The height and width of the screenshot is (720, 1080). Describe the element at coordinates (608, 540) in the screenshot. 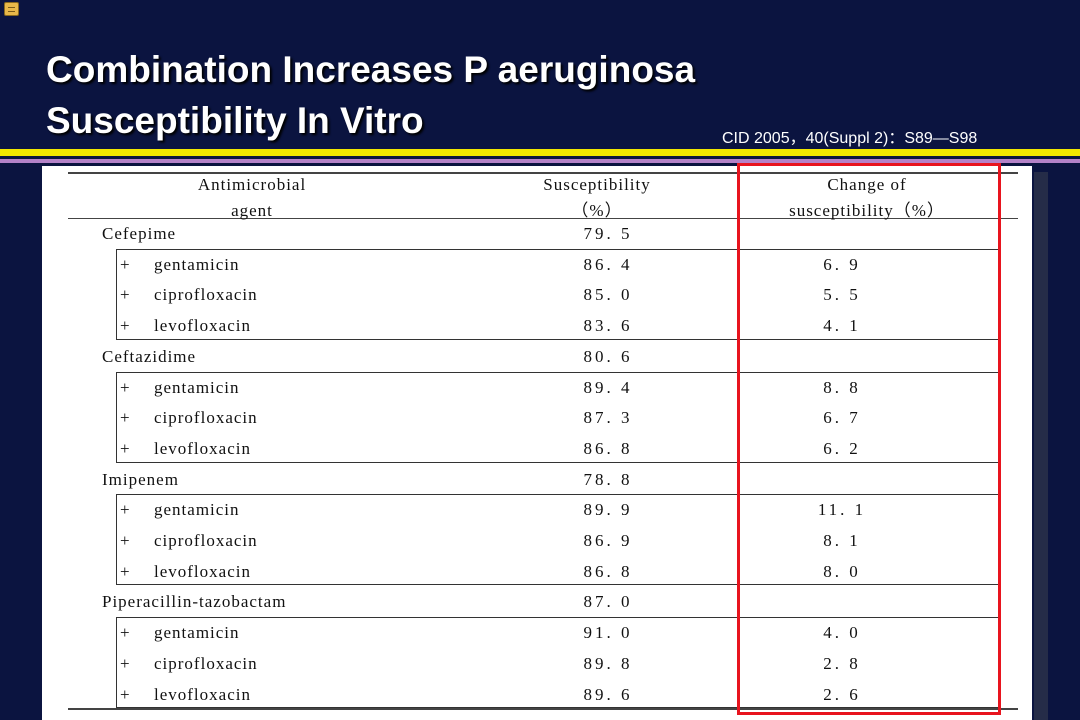

I see `combination-susceptibility-value: 86. 9` at that location.